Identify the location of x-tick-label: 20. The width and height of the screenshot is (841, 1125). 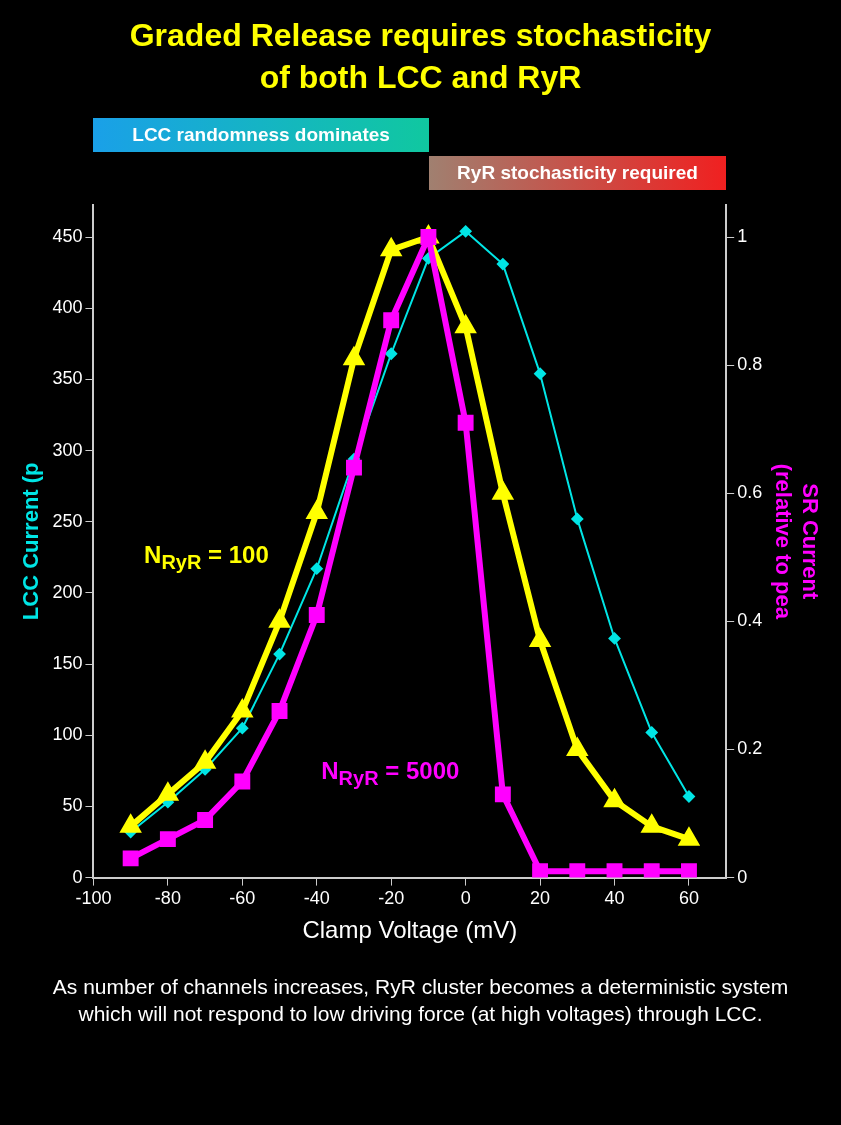
(540, 898).